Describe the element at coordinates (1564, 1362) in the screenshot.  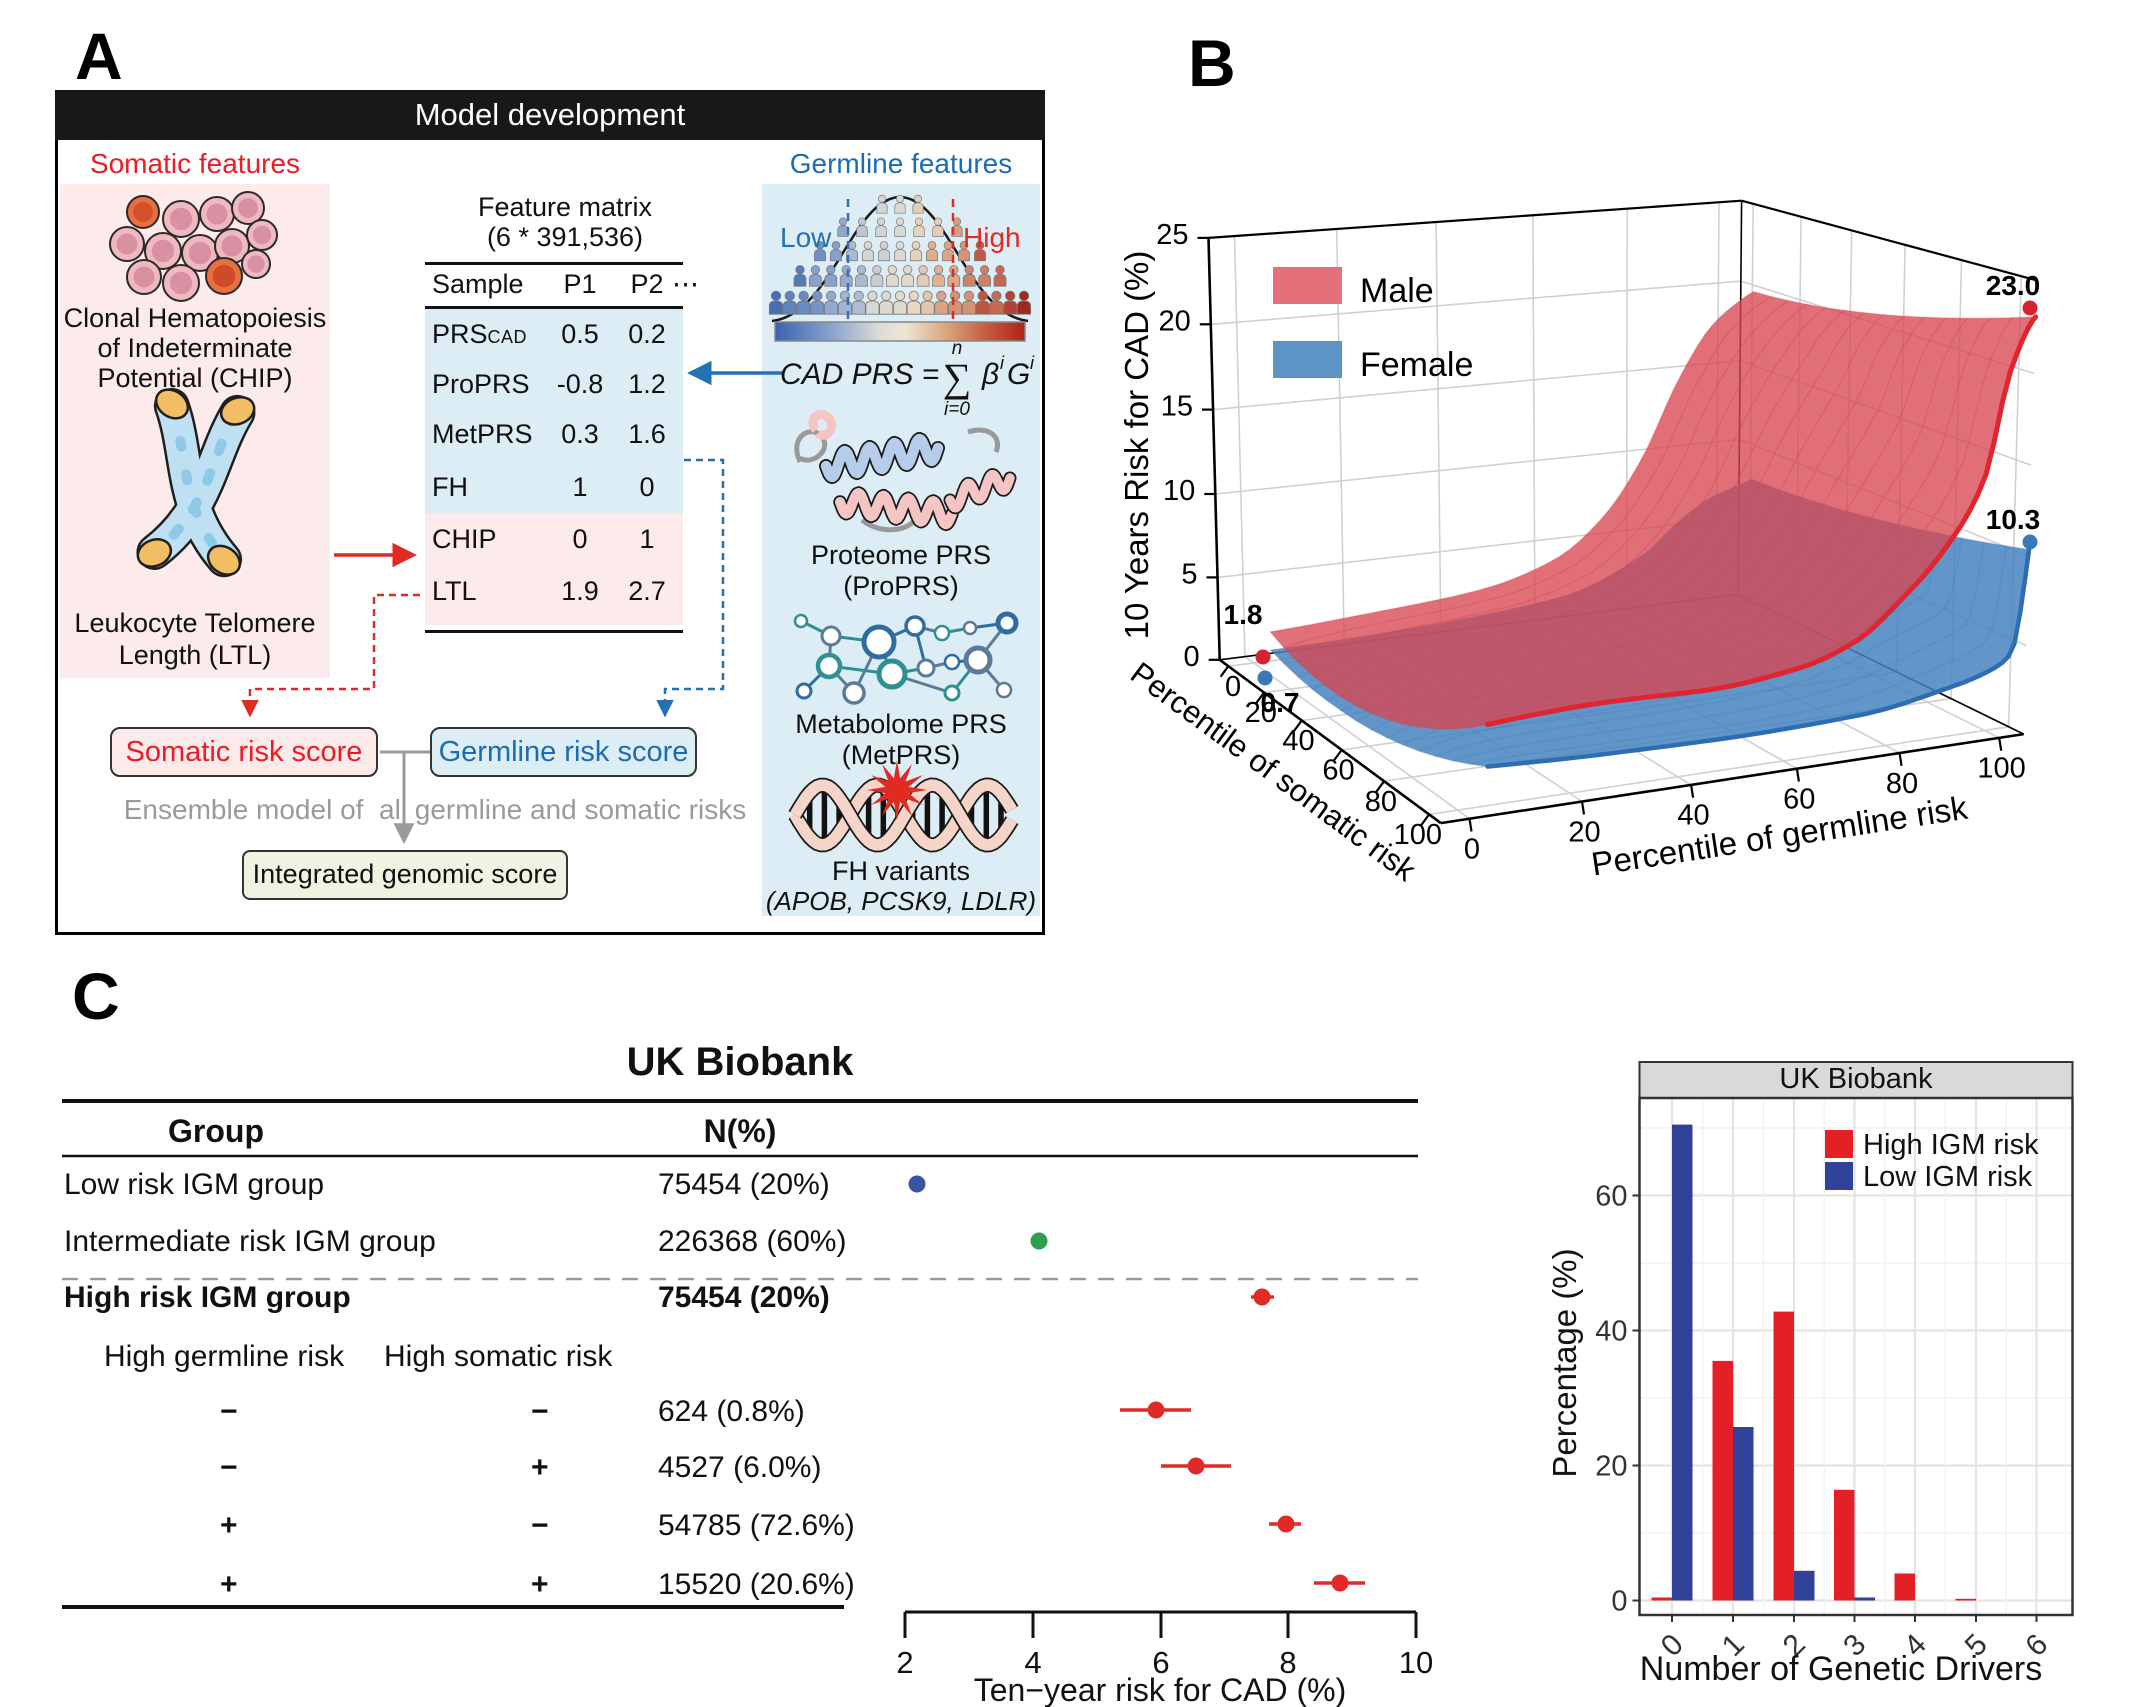
I see `svg-text: Percentage (%)` at that location.